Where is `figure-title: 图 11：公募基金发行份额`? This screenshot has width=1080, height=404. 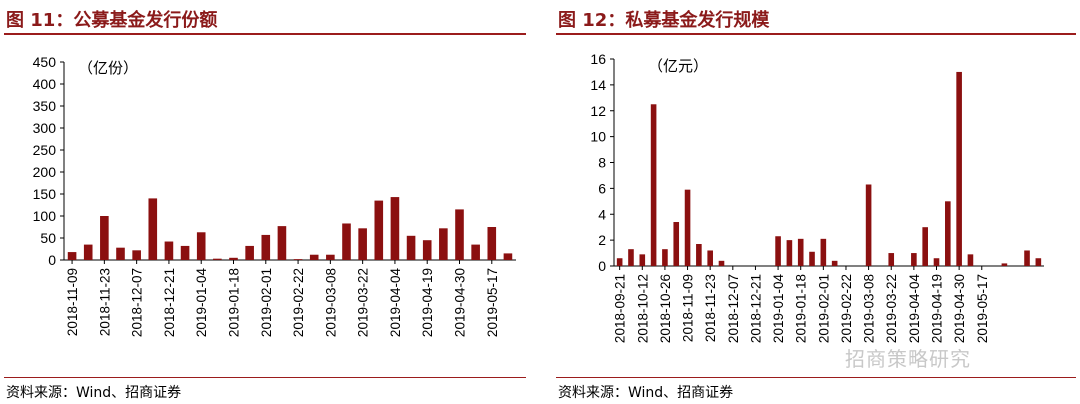
figure-title: 图 11：公募基金发行份额 is located at coordinates (112, 20).